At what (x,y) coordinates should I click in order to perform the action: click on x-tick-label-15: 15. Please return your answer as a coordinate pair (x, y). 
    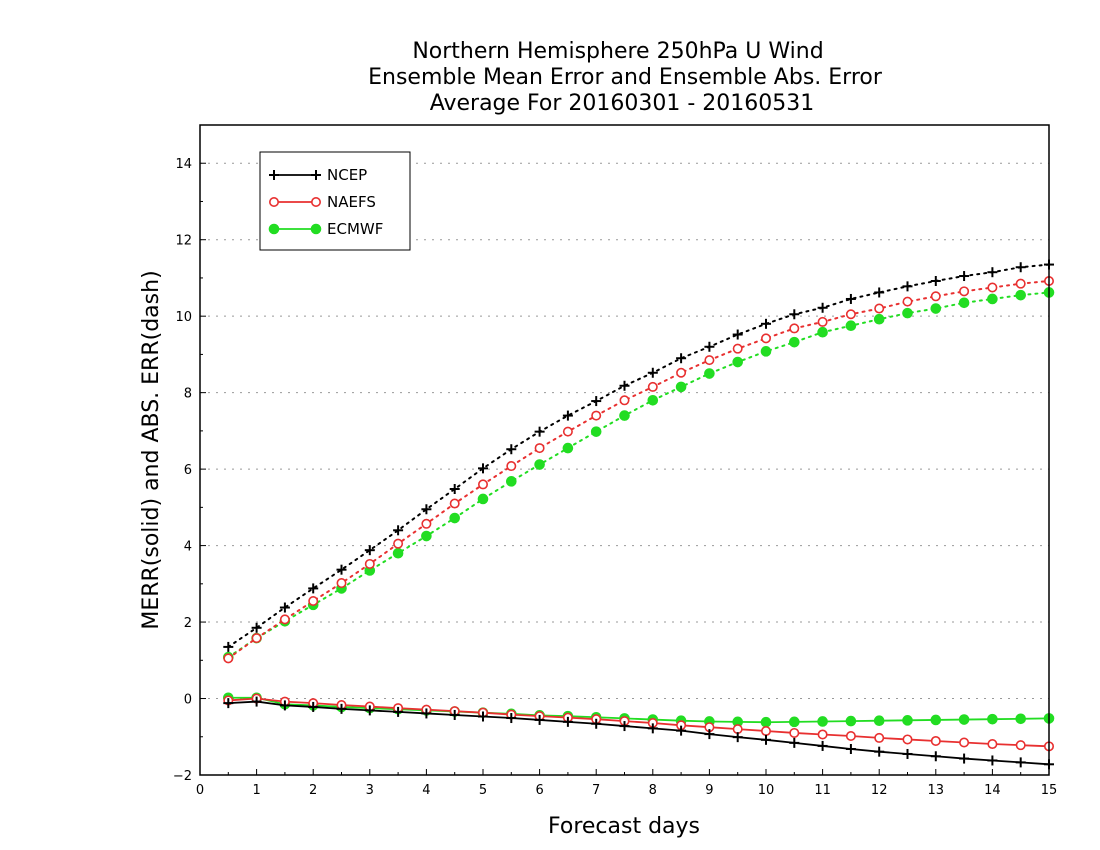
    Looking at the image, I should click on (1049, 790).